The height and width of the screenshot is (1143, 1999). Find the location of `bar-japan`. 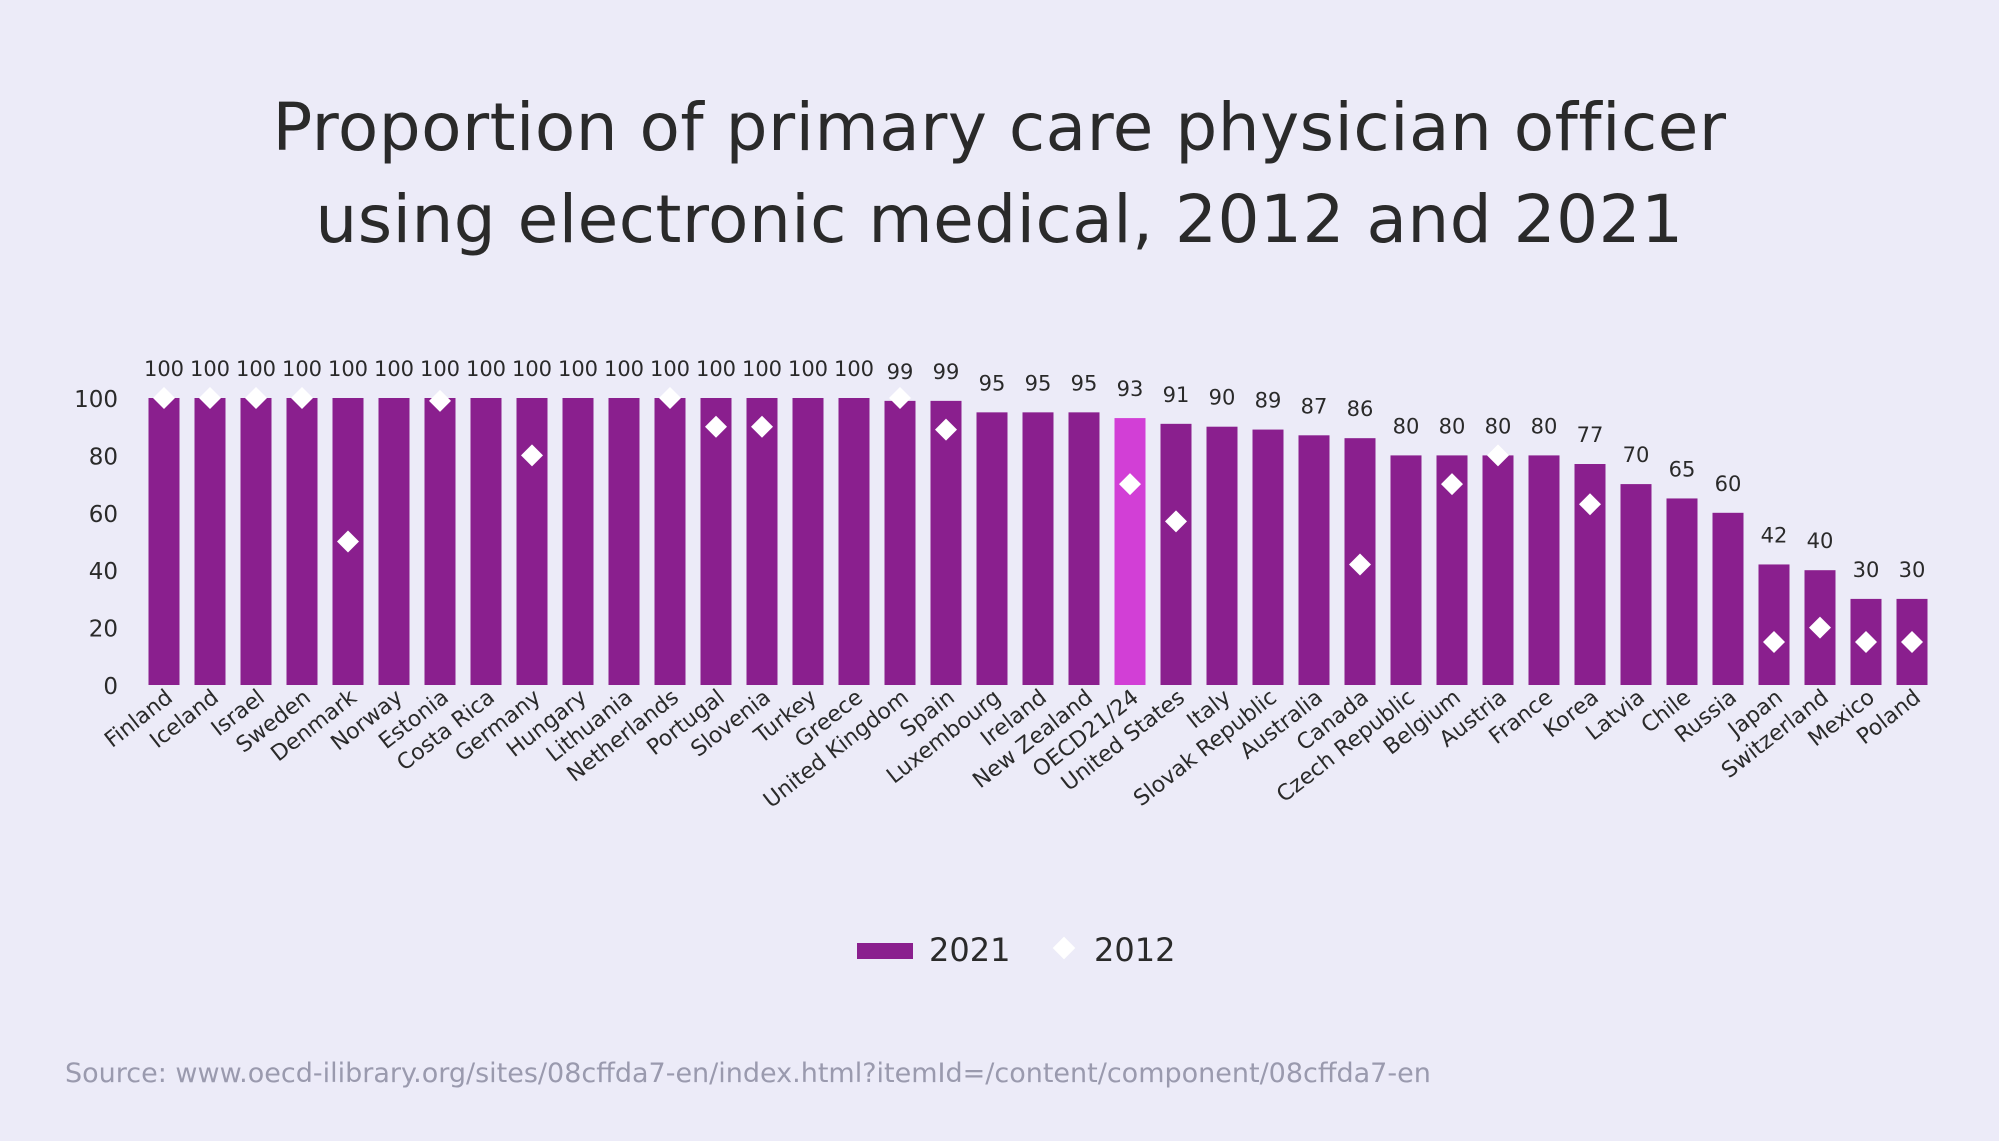

bar-japan is located at coordinates (1774, 624).